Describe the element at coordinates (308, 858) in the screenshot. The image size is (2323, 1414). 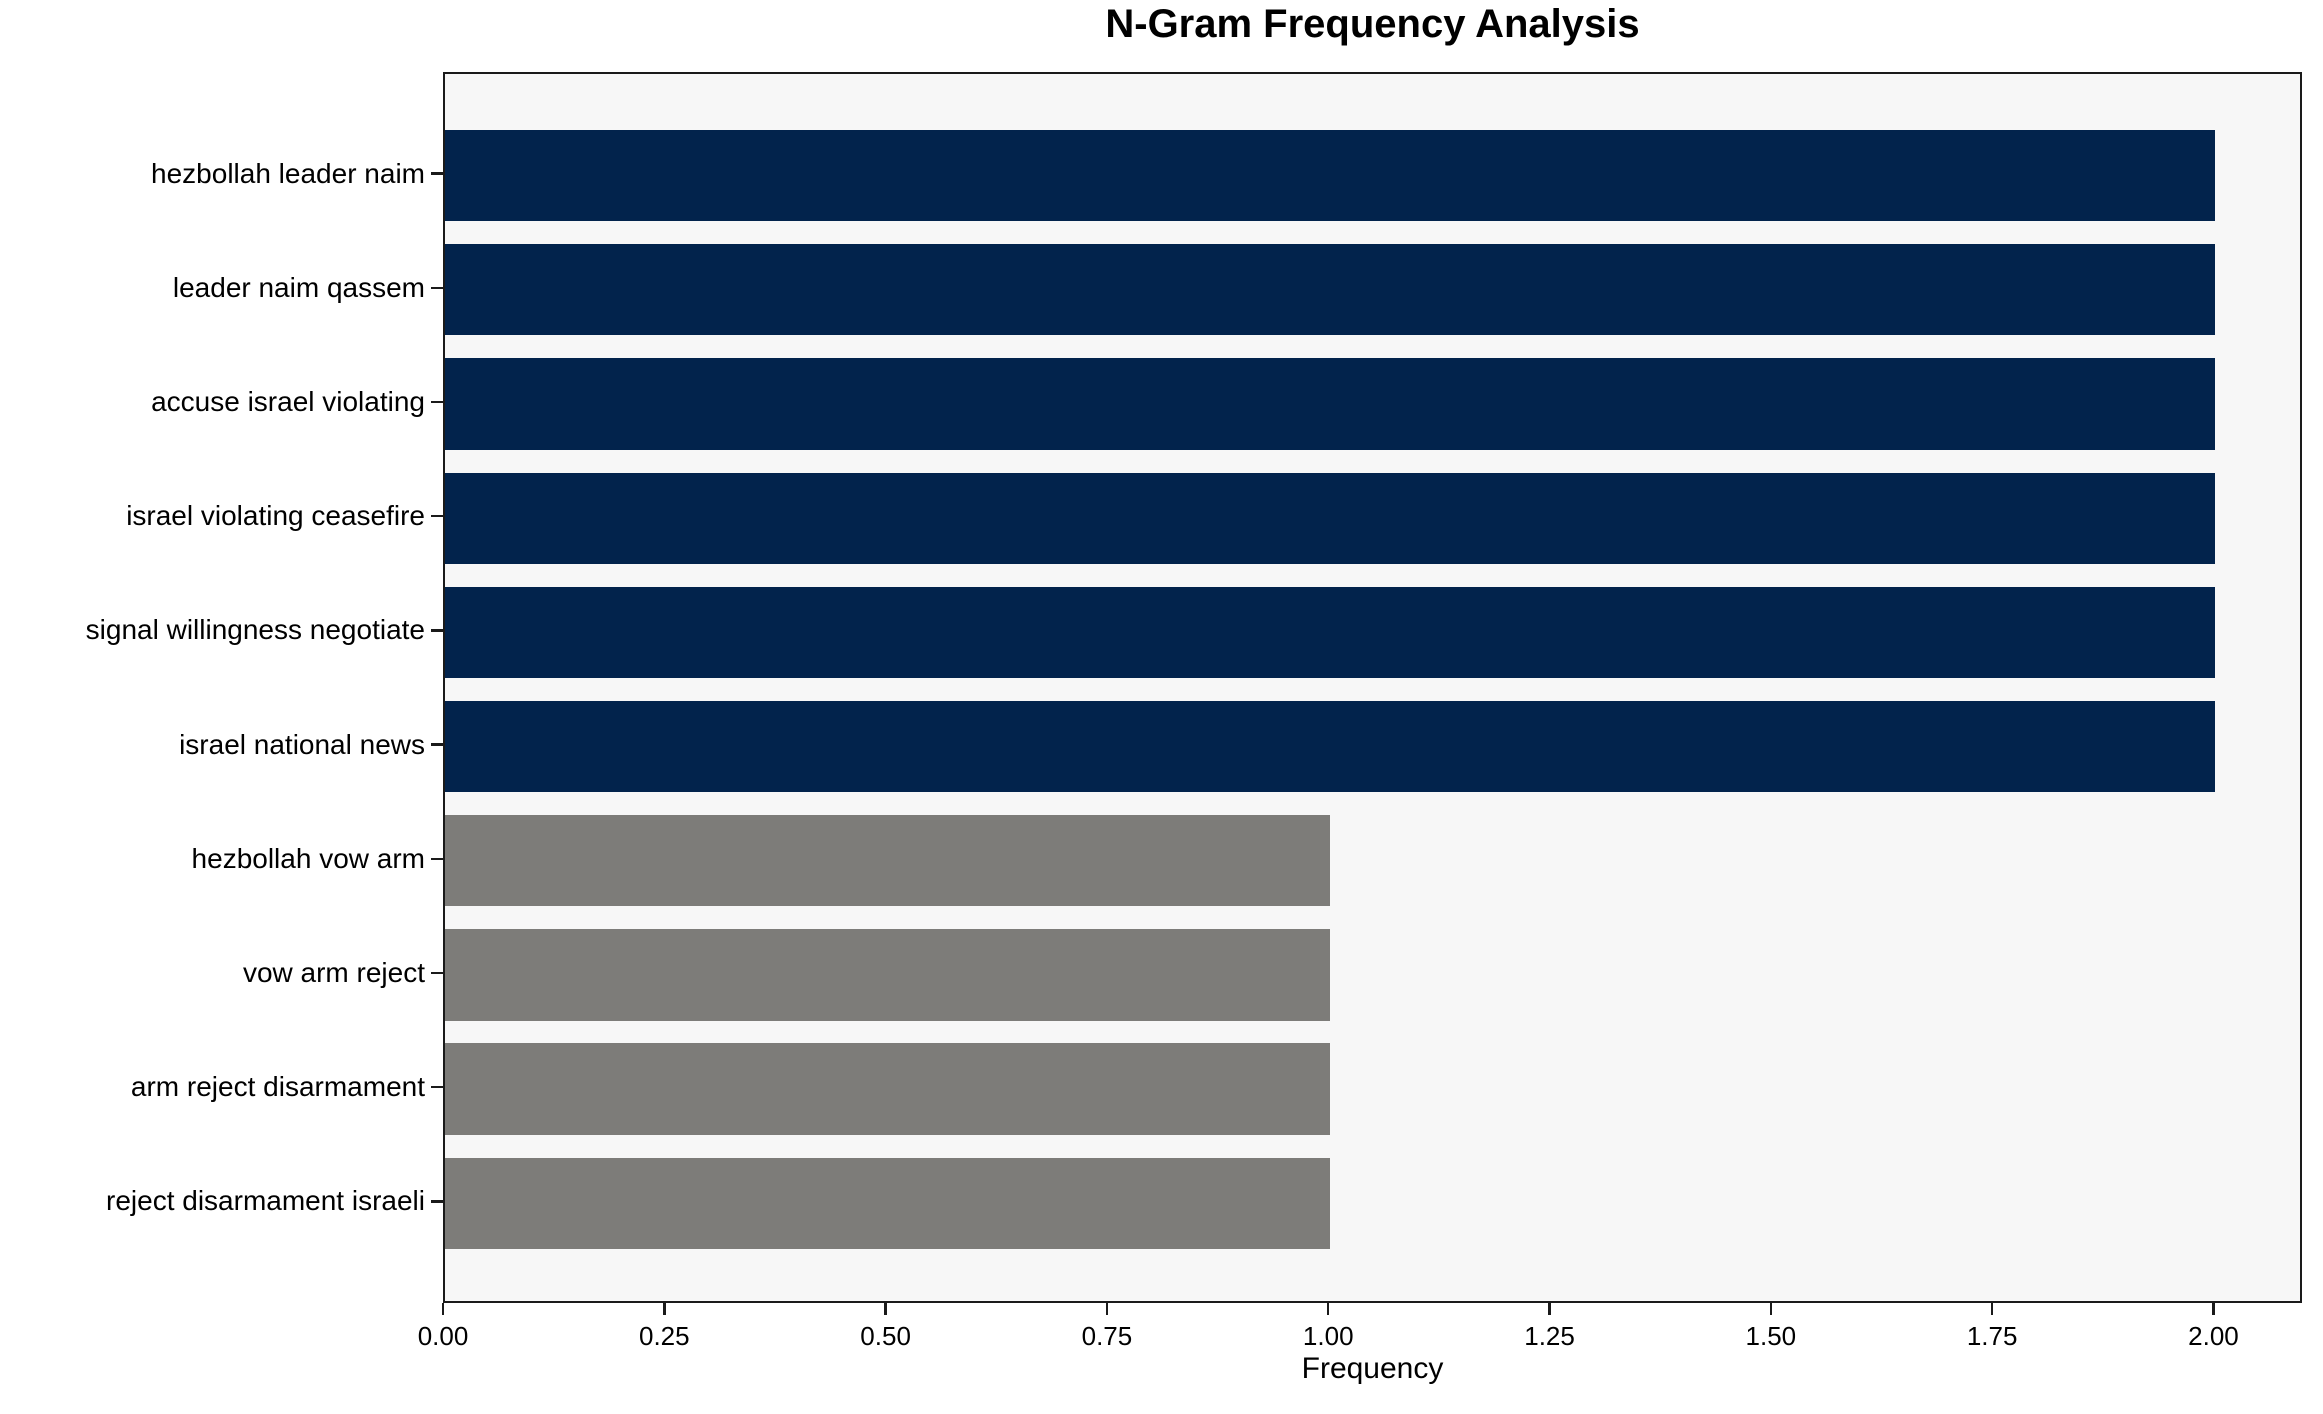
I see `y-axis-label: hezbollah vow arm` at that location.